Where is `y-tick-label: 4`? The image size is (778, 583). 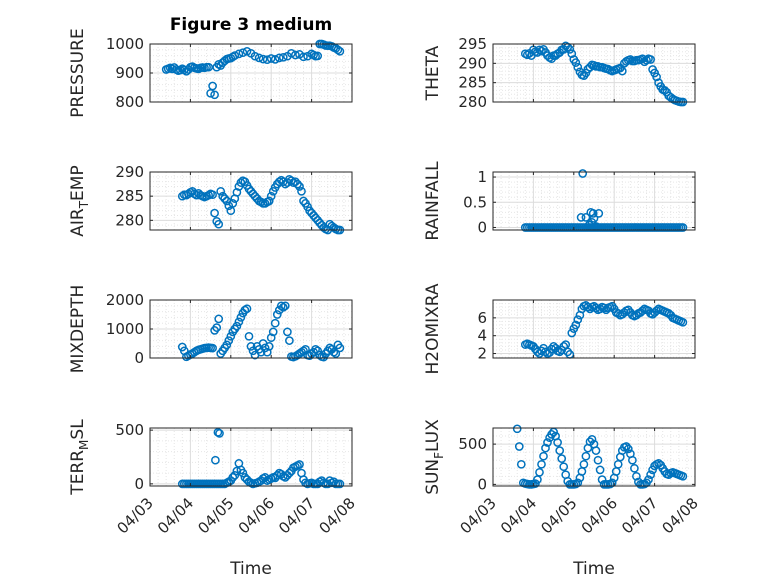 y-tick-label: 4 is located at coordinates (482, 336).